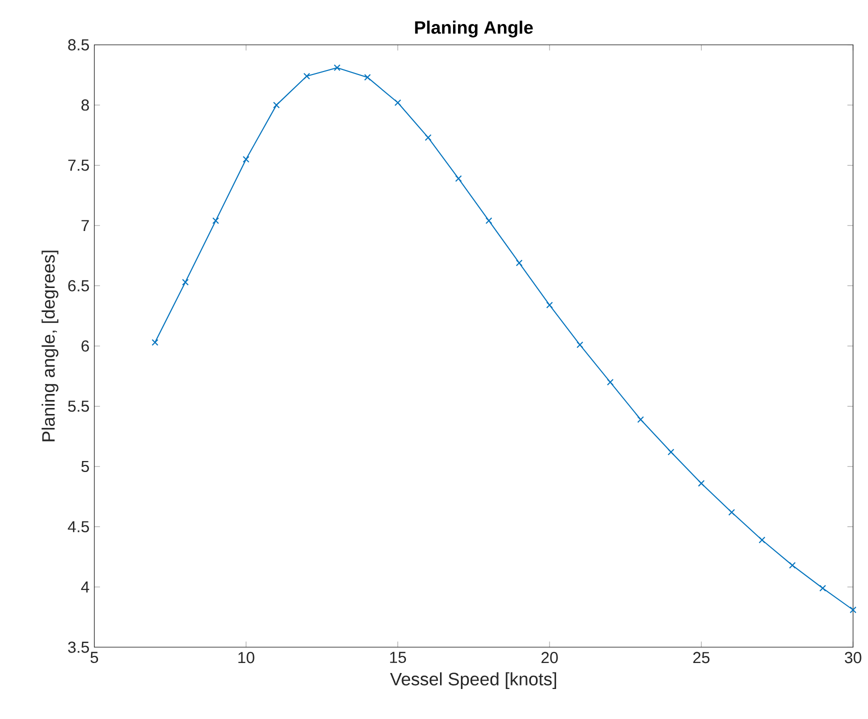  Describe the element at coordinates (246, 658) in the screenshot. I see `x-tick-label: 10` at that location.